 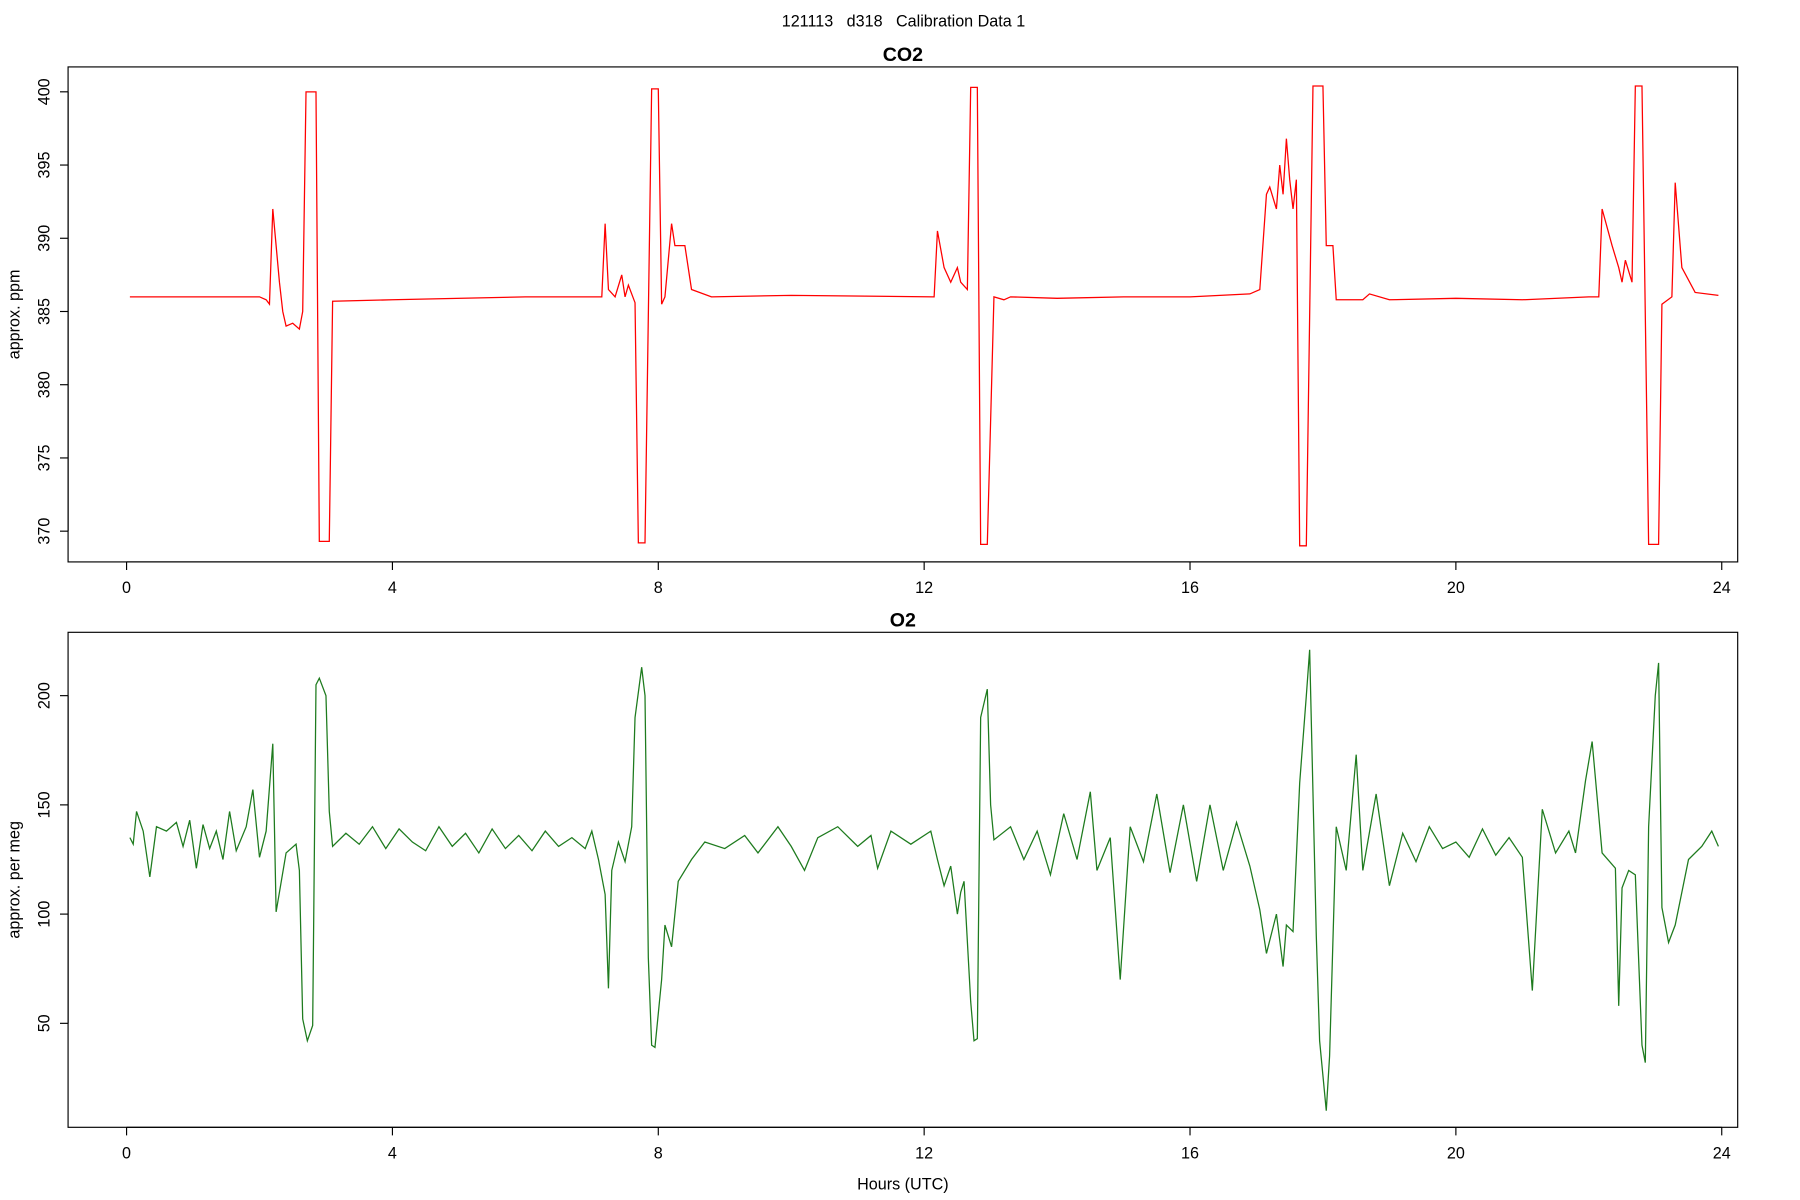 I want to click on panel-title: CO2, so click(x=903, y=55).